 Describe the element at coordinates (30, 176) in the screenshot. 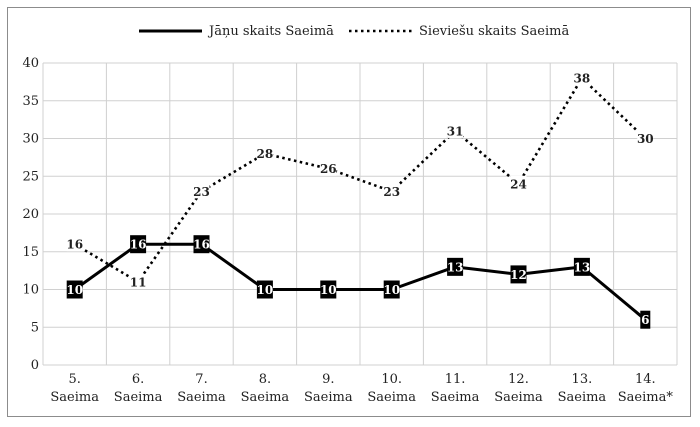

I see `y-tick-label: 25` at that location.